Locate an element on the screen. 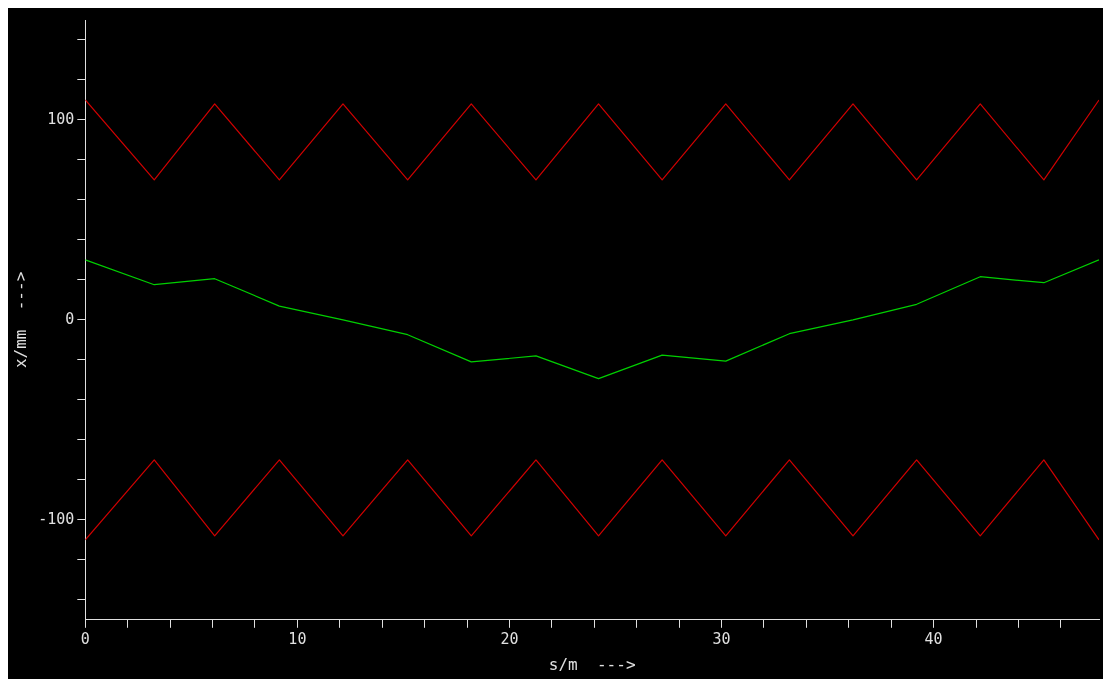  x-tick-label: 0 is located at coordinates (85, 638).